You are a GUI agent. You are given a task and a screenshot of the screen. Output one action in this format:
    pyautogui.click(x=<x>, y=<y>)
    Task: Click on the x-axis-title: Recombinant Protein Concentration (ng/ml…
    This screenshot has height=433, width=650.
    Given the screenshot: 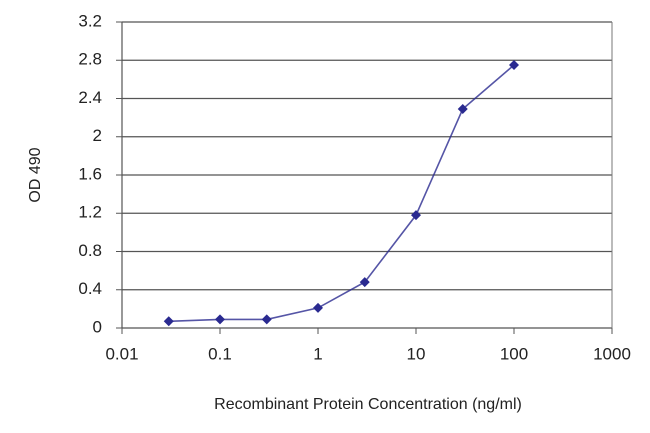 What is the action you would take?
    pyautogui.click(x=368, y=404)
    